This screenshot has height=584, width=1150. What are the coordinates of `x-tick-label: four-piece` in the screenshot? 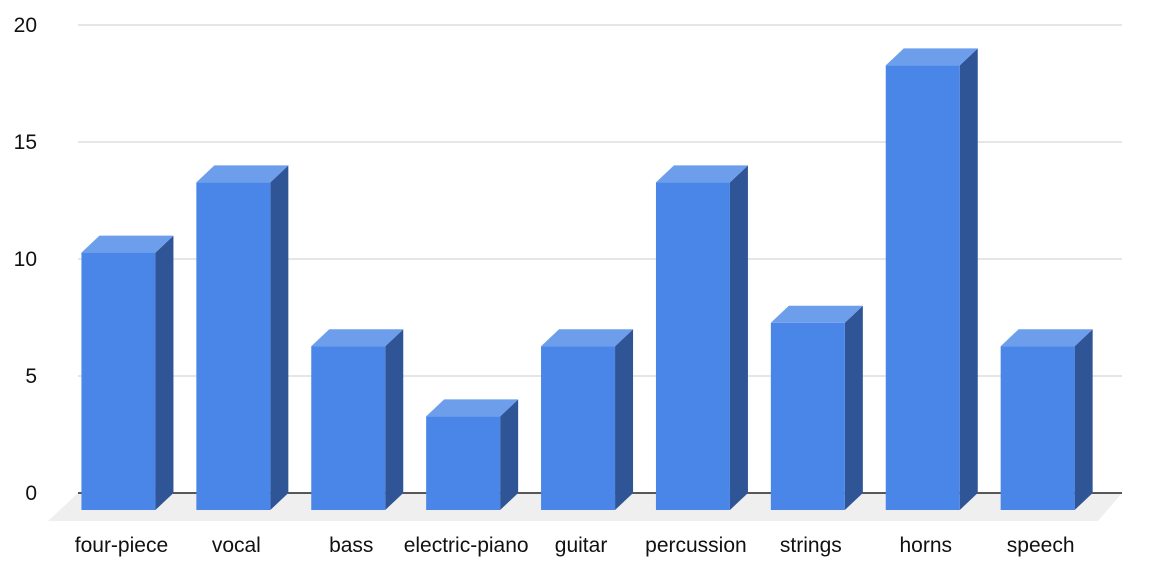 It's located at (121, 545).